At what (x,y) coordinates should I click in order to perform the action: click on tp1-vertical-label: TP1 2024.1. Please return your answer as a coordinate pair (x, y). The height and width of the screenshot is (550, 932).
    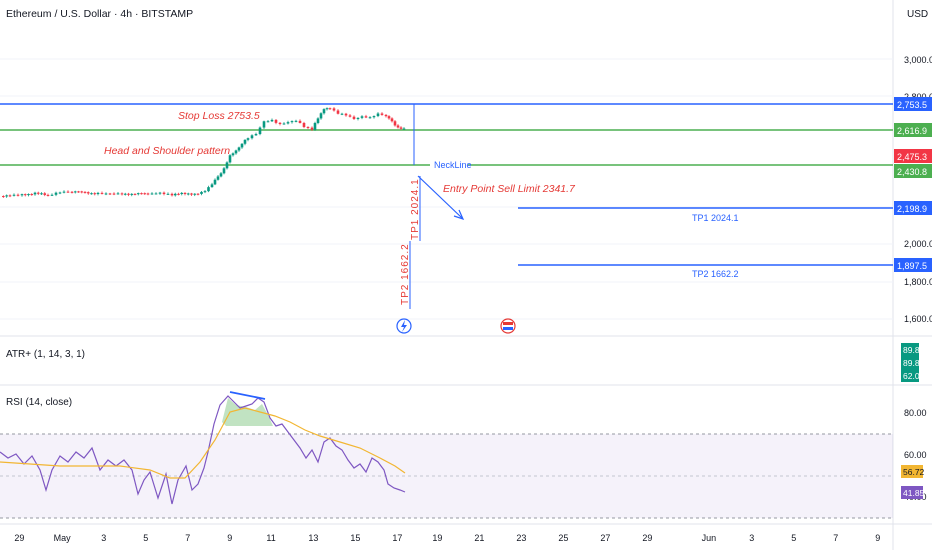
    Looking at the image, I should click on (415, 209).